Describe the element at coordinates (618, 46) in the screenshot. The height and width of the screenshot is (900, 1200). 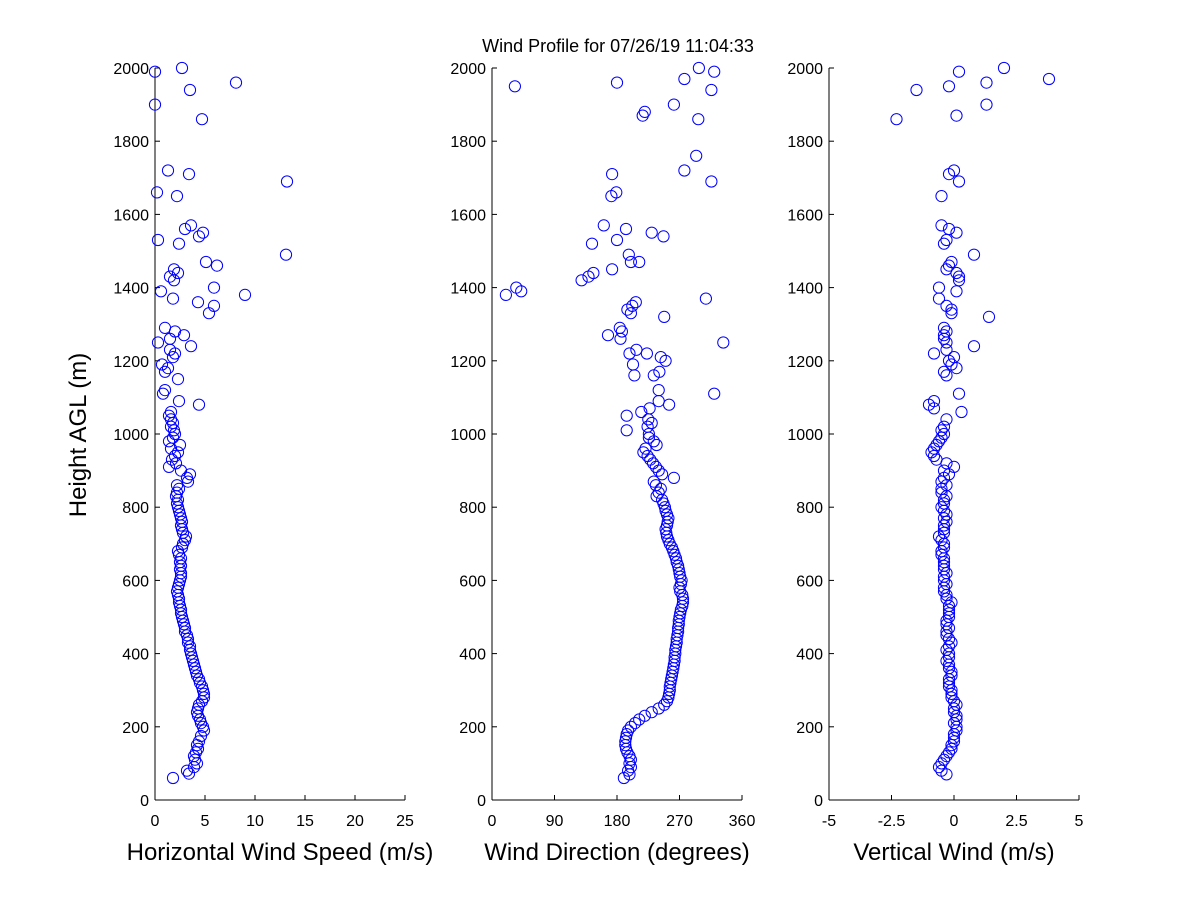
I see `figure-title: Wind Profile for 07/26/19 11:04:33` at that location.